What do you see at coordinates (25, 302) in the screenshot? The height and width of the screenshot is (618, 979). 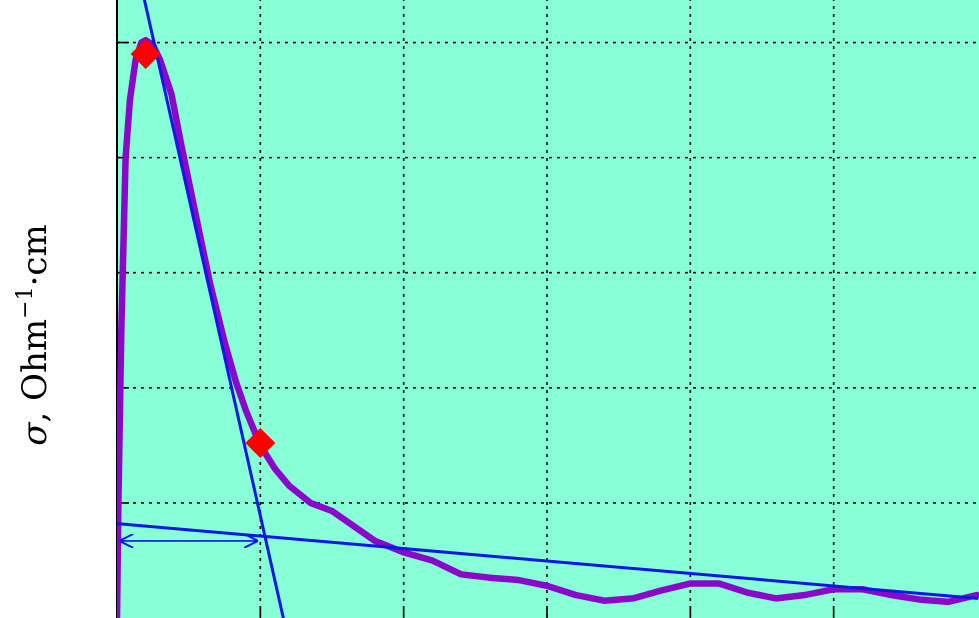 I see `ylabel-superscript: −1` at bounding box center [25, 302].